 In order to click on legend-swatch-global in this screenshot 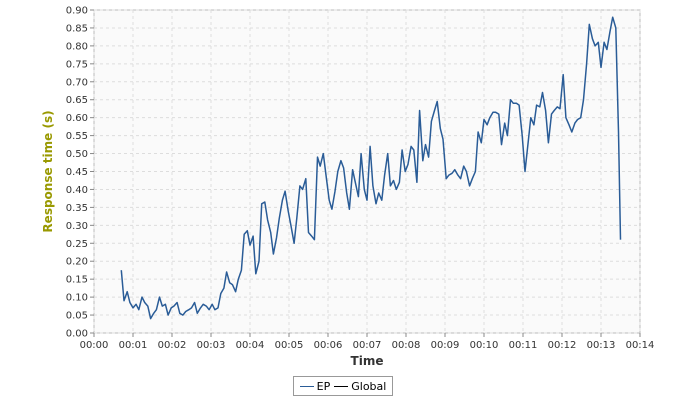, I will do `click(341, 386)`.